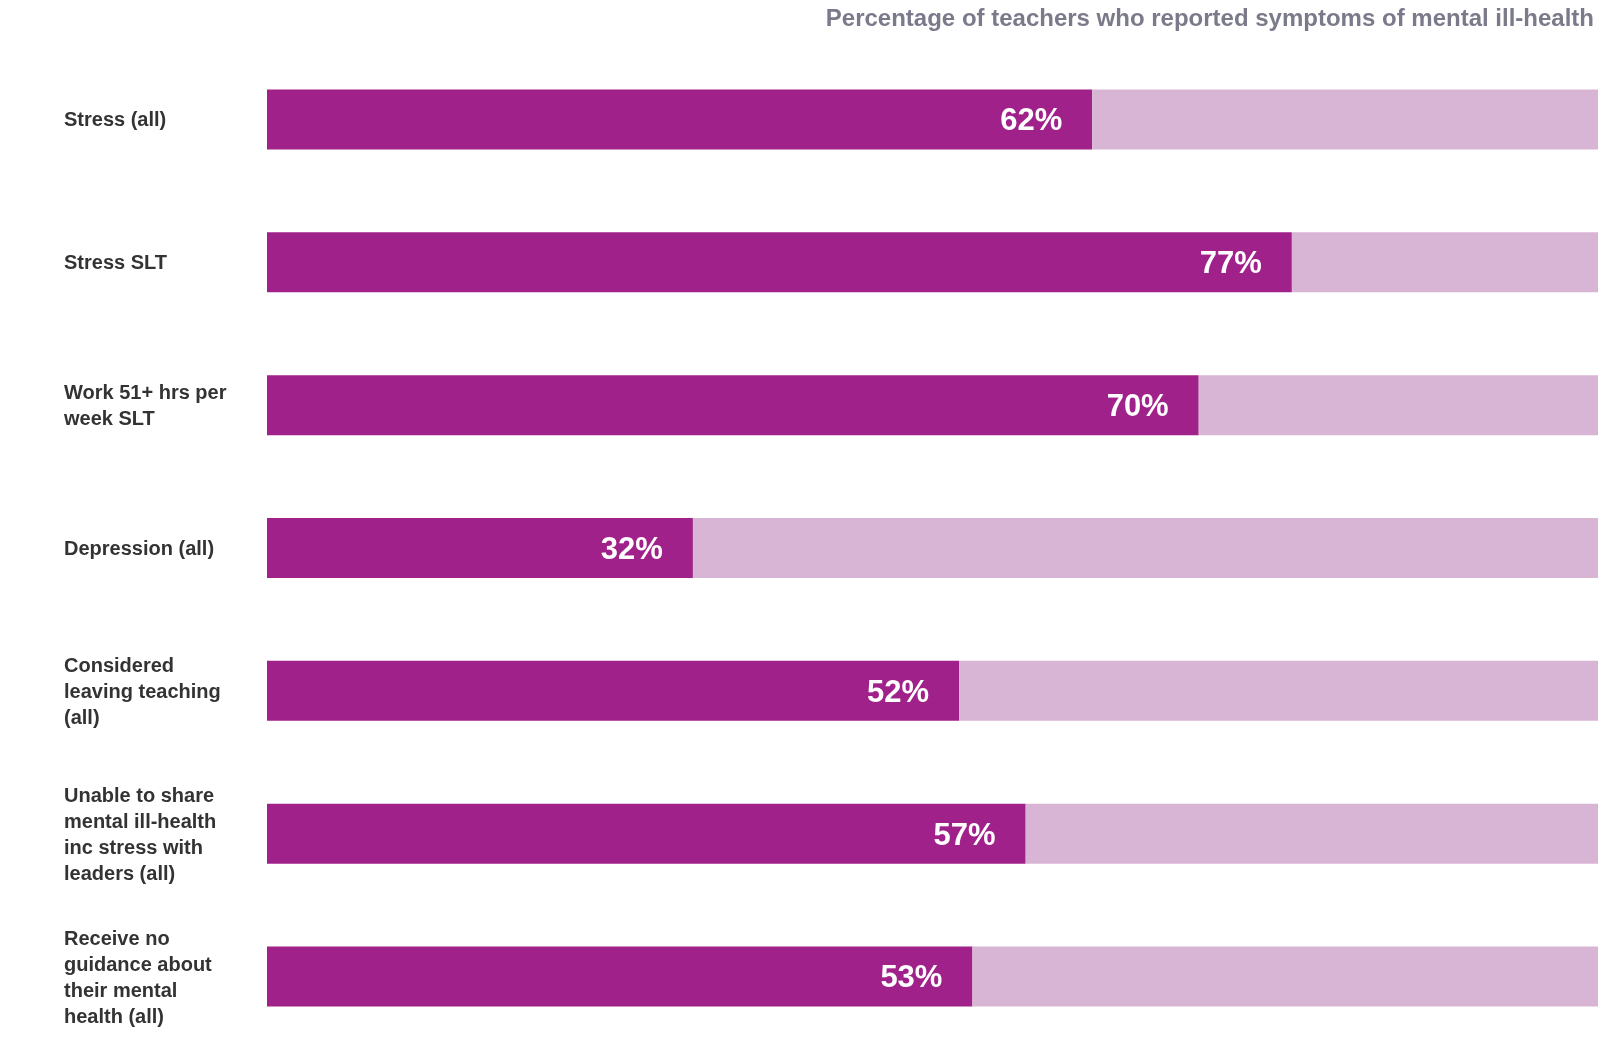  What do you see at coordinates (911, 977) in the screenshot?
I see `data-label: 53%` at bounding box center [911, 977].